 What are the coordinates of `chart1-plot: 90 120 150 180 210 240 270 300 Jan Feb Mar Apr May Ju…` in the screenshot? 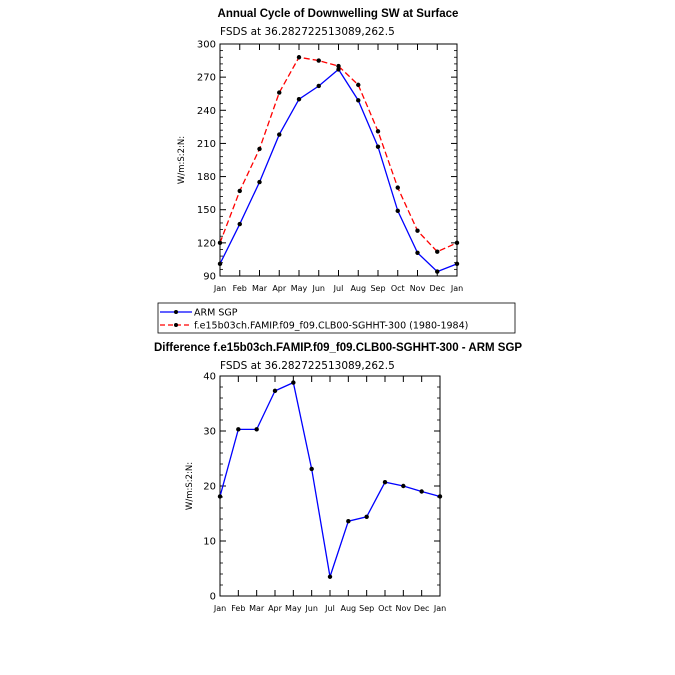 It's located at (330, 167).